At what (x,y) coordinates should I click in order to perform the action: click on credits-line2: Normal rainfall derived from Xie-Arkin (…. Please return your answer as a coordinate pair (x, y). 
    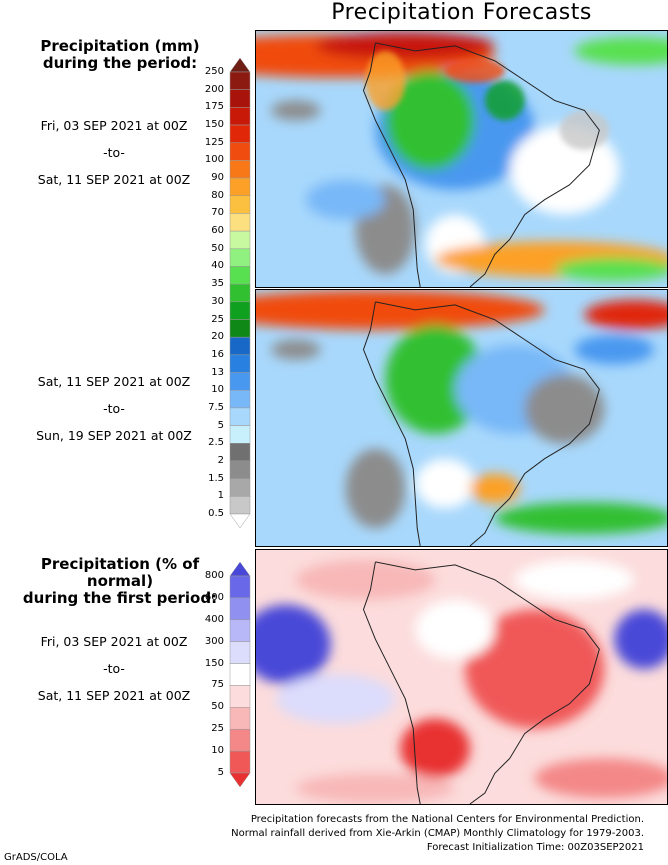
    Looking at the image, I should click on (437, 833).